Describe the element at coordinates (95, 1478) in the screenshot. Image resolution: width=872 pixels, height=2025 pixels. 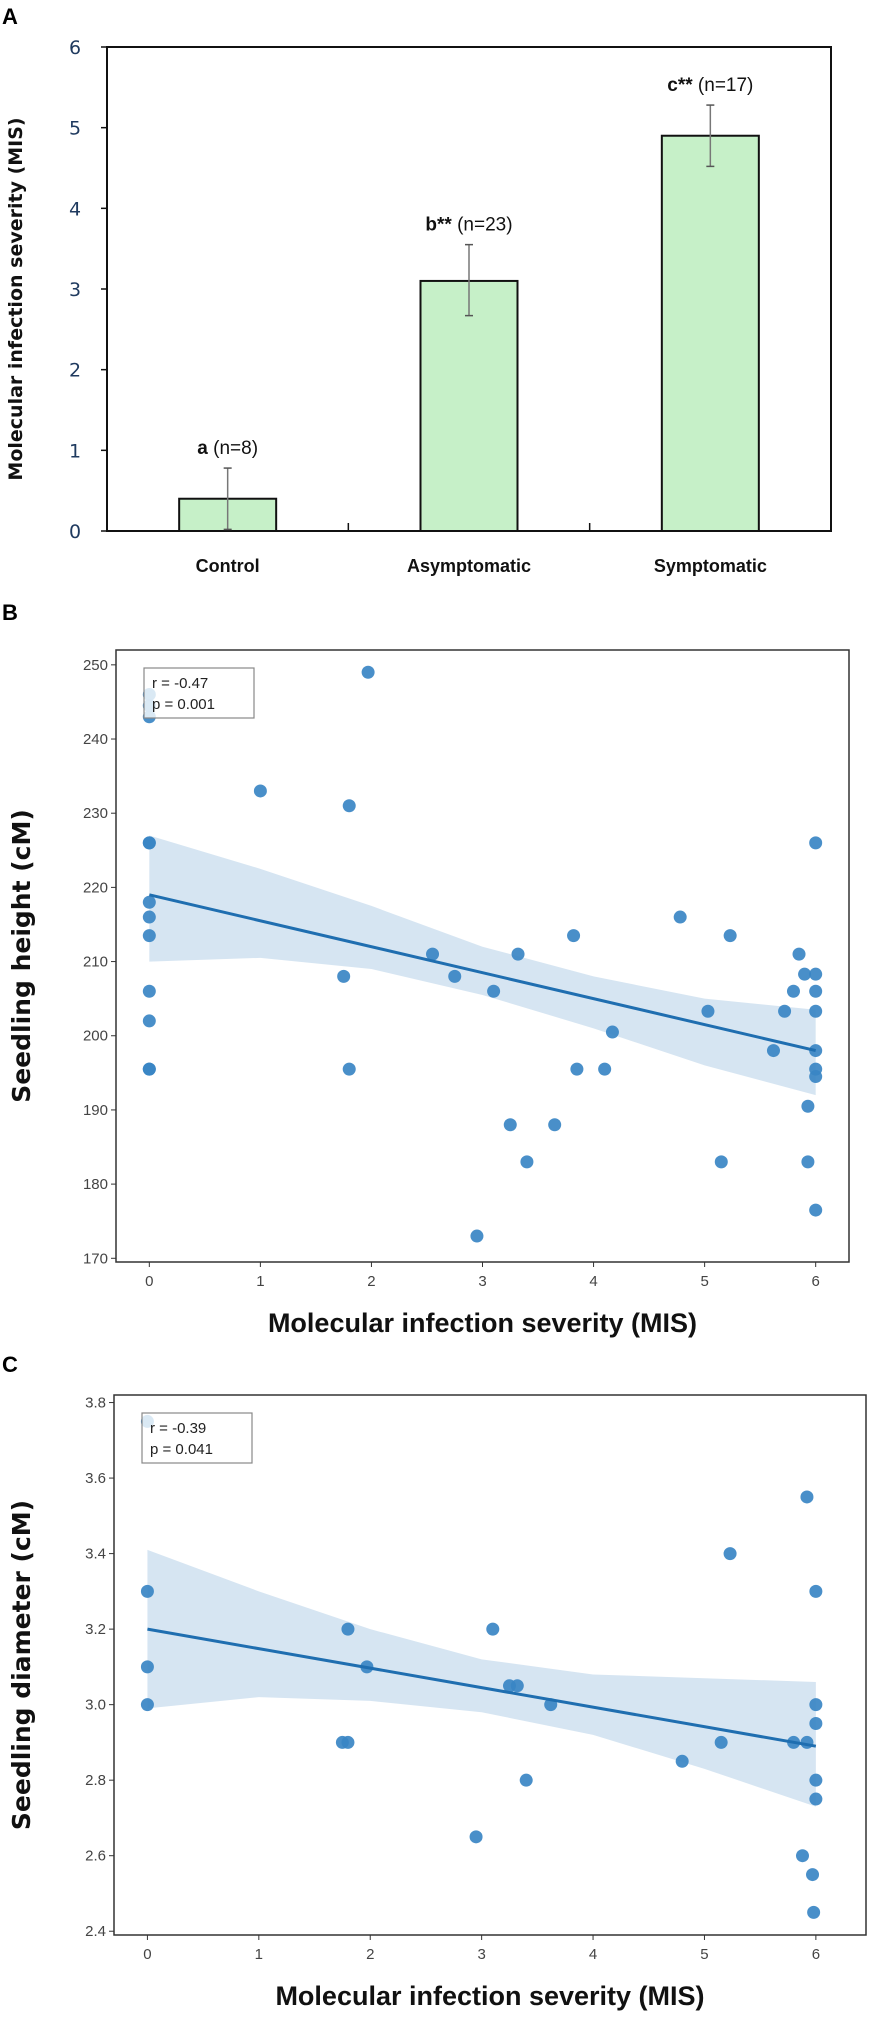
I see `y-tick-label: 3.6` at that location.